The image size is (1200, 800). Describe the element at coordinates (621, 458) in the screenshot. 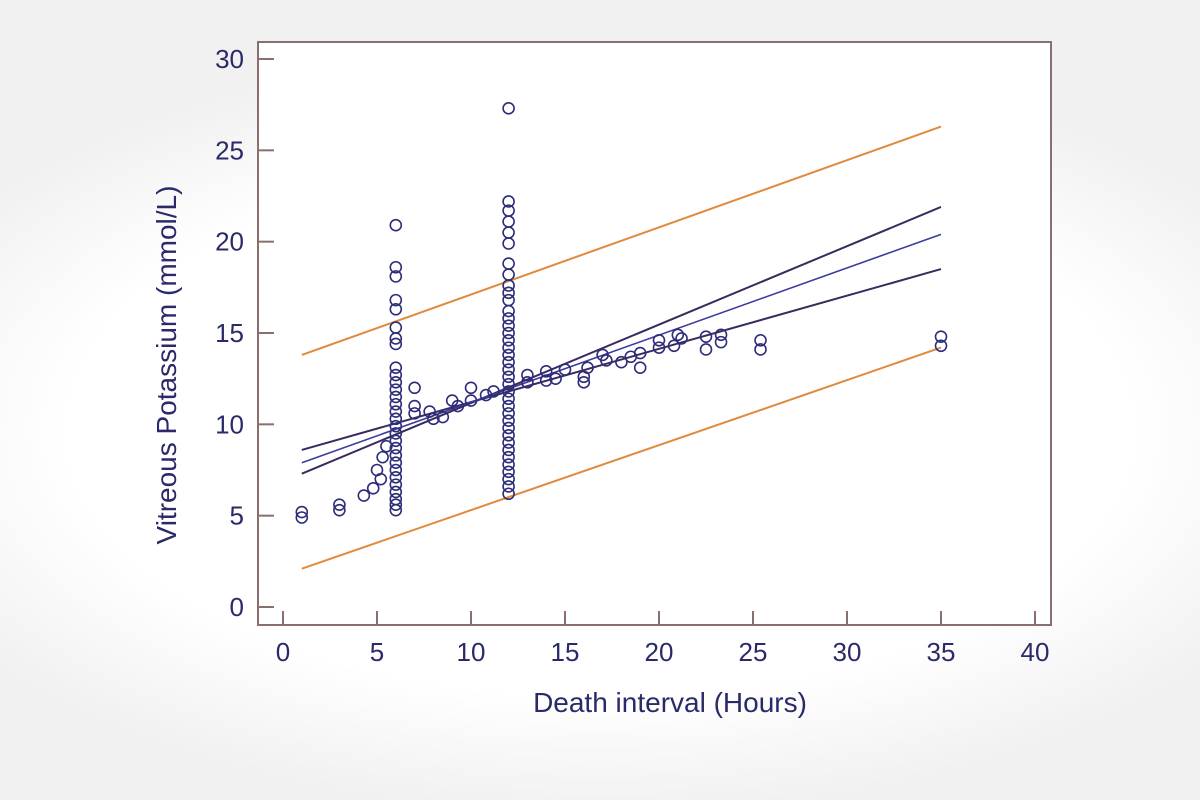

I see `prediction-band-lower` at that location.